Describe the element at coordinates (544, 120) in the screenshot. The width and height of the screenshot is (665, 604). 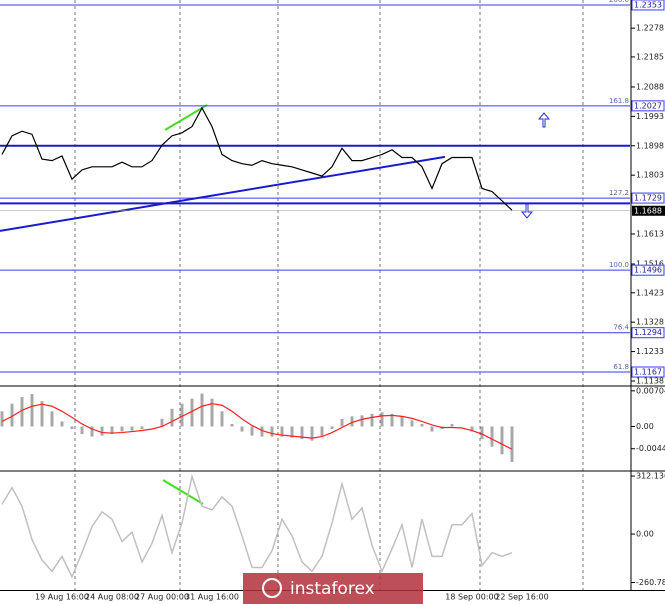
I see `up-arrow` at that location.